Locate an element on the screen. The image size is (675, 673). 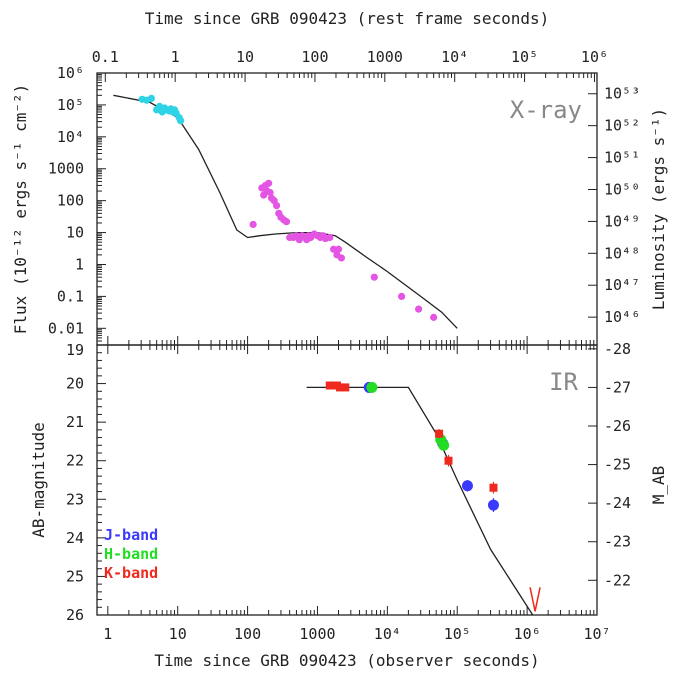
x-tick-label-top: 10⁵ is located at coordinates (524, 57).